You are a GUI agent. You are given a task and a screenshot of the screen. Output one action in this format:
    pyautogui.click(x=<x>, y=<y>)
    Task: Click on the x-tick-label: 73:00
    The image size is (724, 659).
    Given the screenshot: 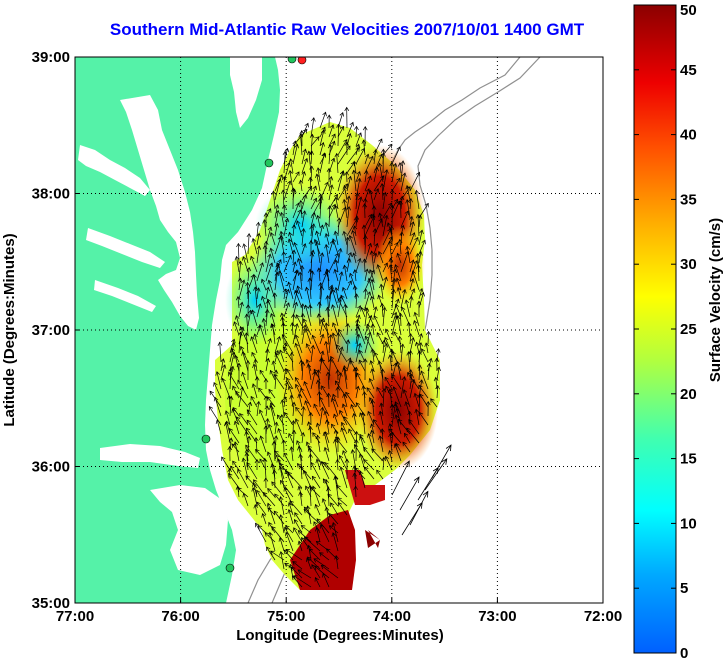 What is the action you would take?
    pyautogui.click(x=497, y=616)
    